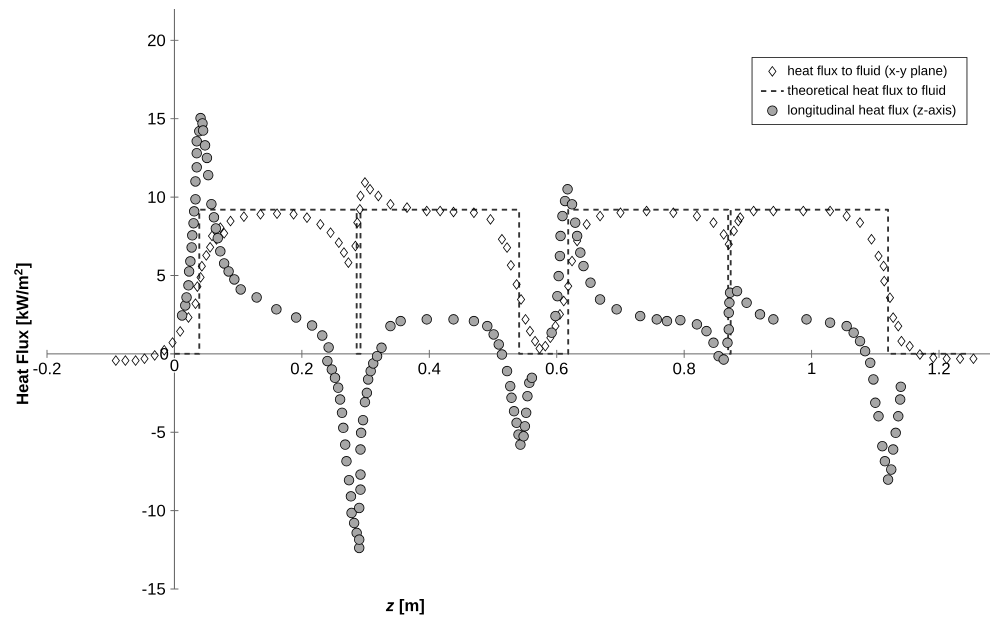  Describe the element at coordinates (405, 607) in the screenshot. I see `x-axis-title: z [m]` at that location.